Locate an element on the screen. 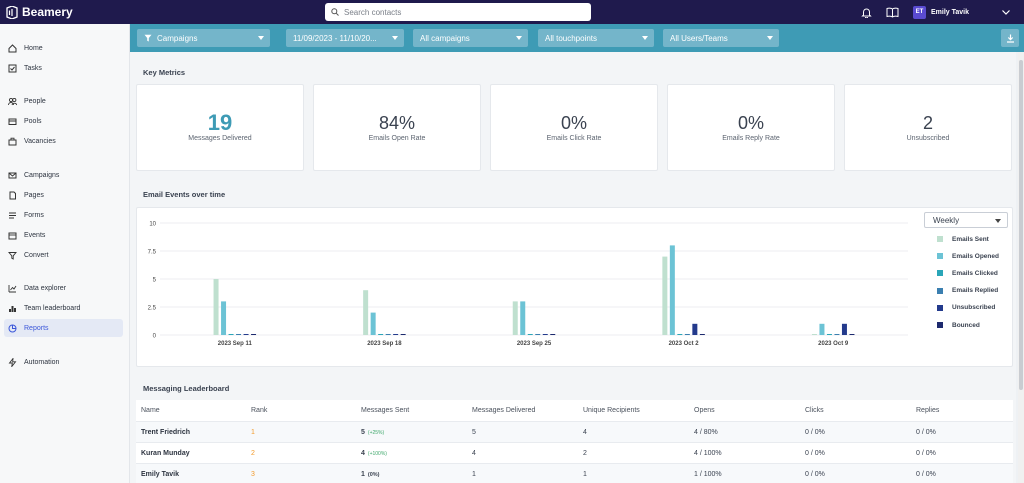 This screenshot has width=1024, height=483. legend-item: Emails Replied is located at coordinates (967, 291).